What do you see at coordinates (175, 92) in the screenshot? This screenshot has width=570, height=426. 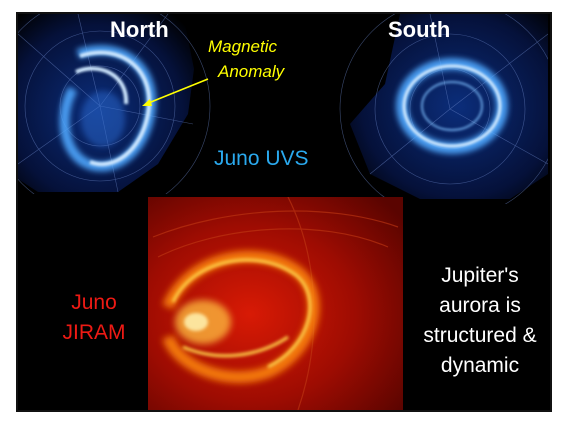 I see `anomaly-arrow` at bounding box center [175, 92].